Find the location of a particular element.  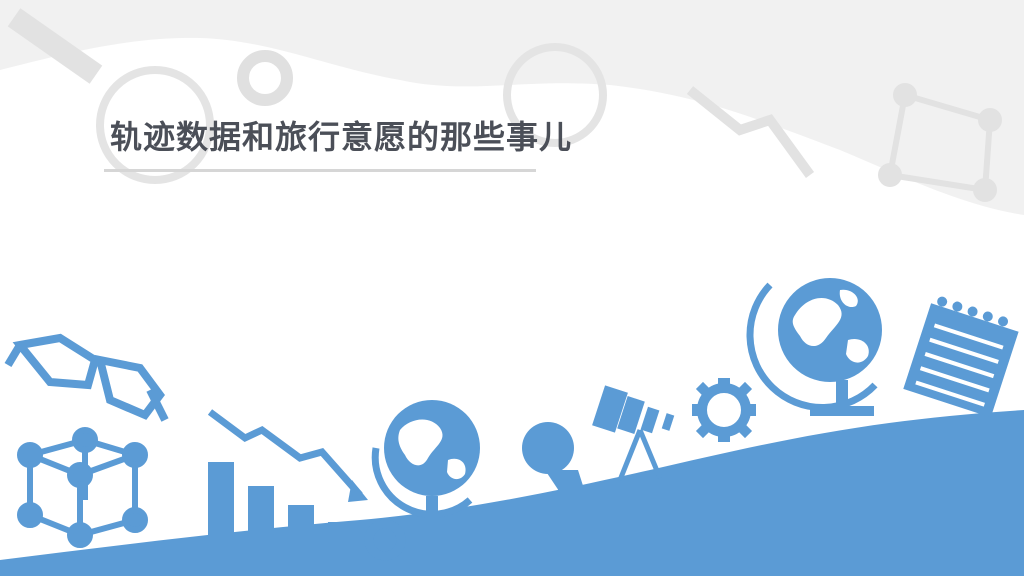

page-title: 轨迹数据和旅行意愿的那些事儿 is located at coordinates (341, 137).